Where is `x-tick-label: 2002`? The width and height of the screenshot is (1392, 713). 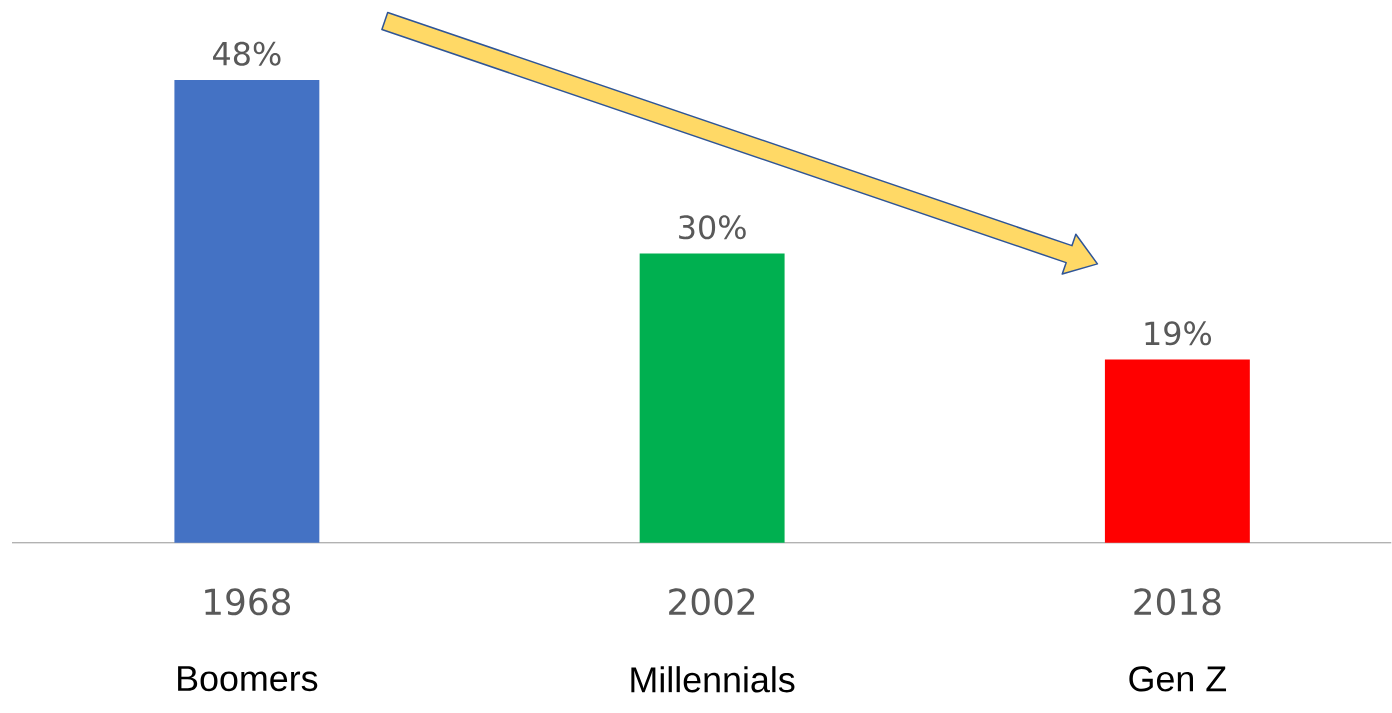 x-tick-label: 2002 is located at coordinates (712, 602).